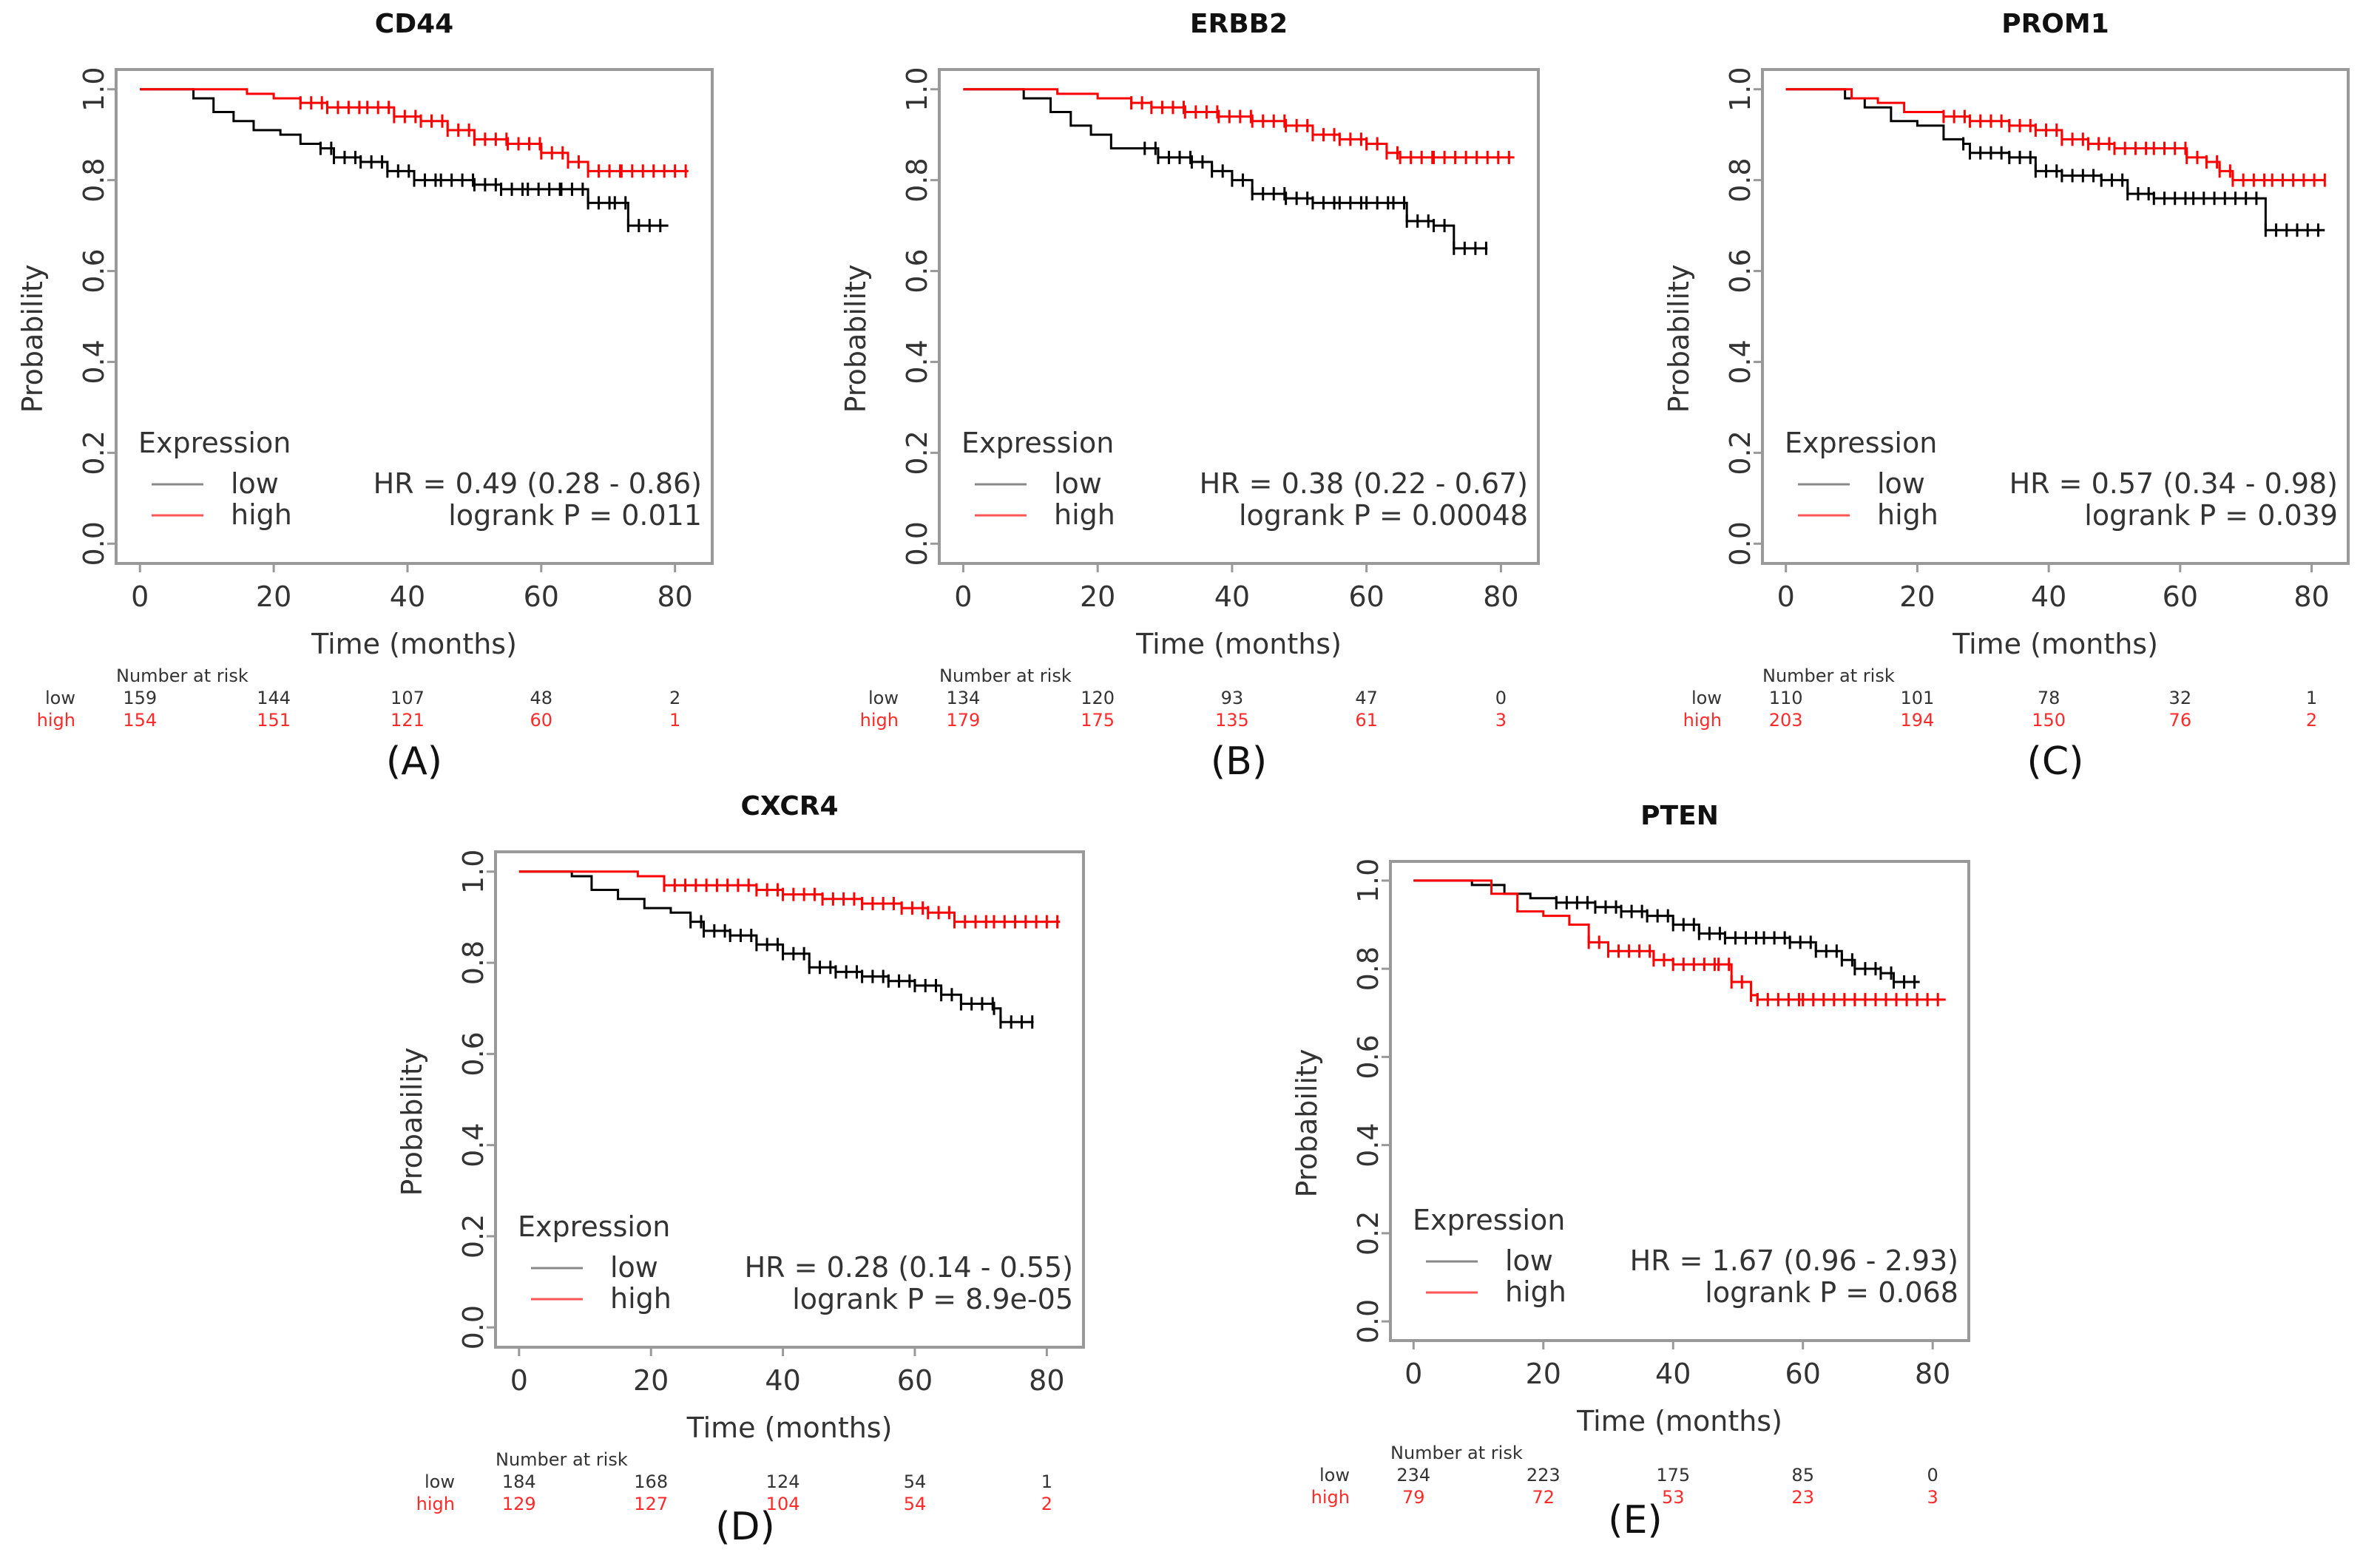 The image size is (2380, 1555). I want to click on risk-count-low: 110, so click(1786, 698).